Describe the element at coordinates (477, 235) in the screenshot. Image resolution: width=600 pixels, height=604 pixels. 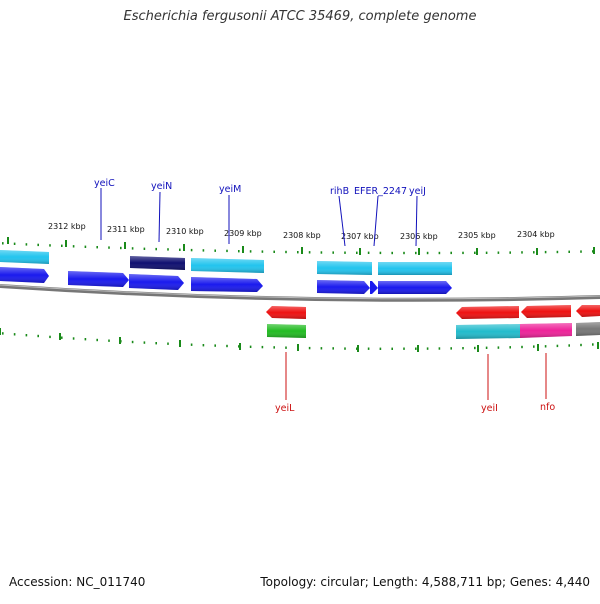
I see `scale-label: 2305 kbp` at that location.